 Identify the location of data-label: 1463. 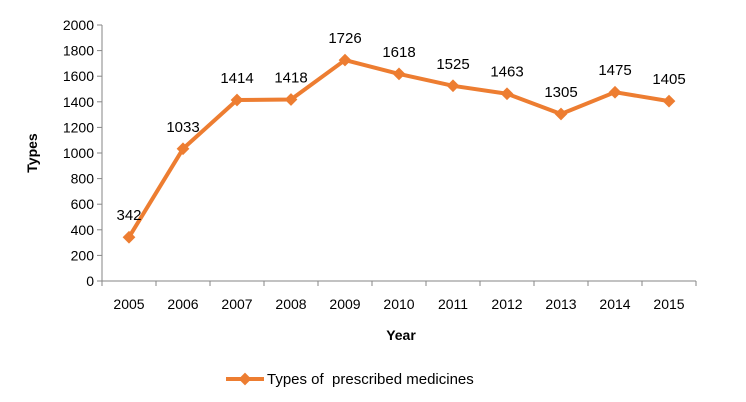
(506, 72).